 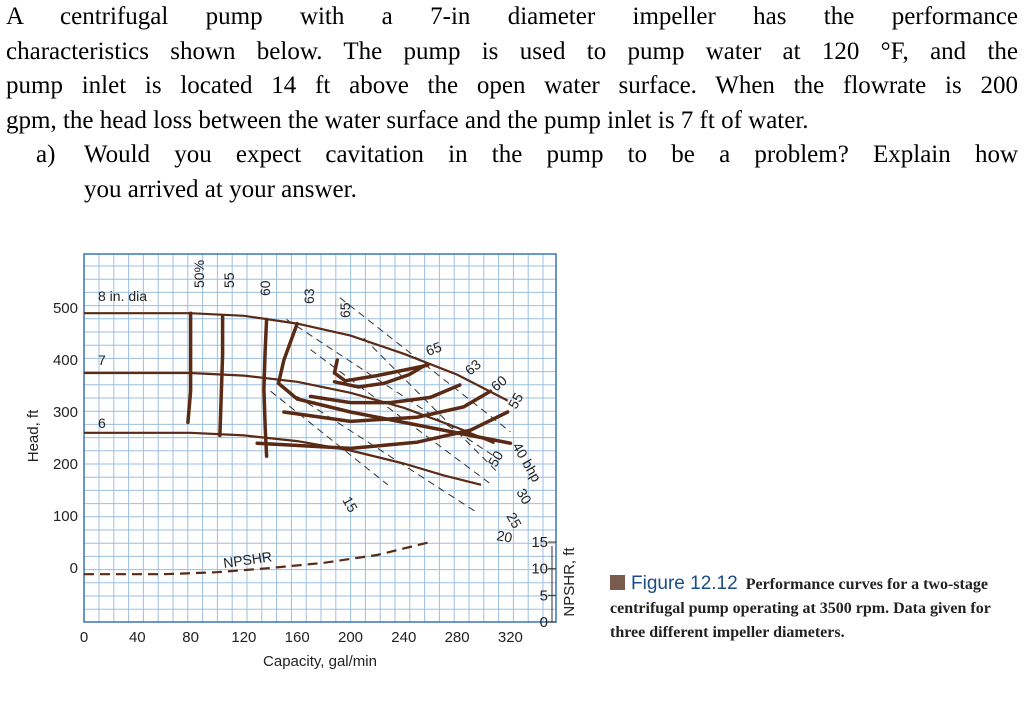 What do you see at coordinates (65, 360) in the screenshot?
I see `y-tick-label: 400` at bounding box center [65, 360].